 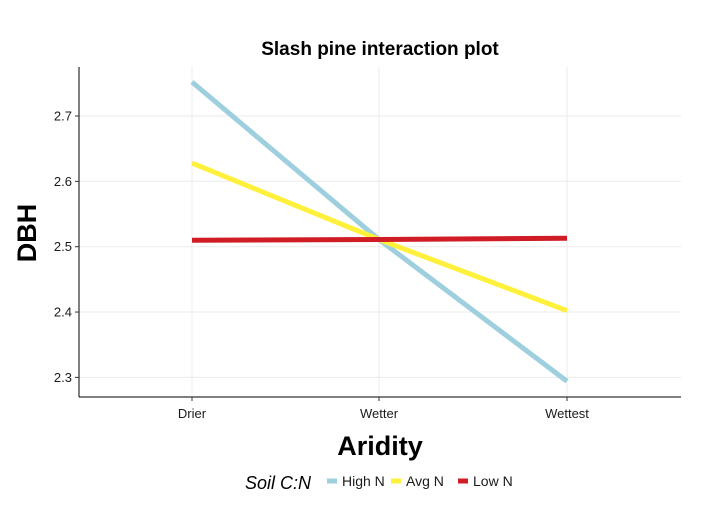 I want to click on x-tick-label: Wetter, so click(x=379, y=413).